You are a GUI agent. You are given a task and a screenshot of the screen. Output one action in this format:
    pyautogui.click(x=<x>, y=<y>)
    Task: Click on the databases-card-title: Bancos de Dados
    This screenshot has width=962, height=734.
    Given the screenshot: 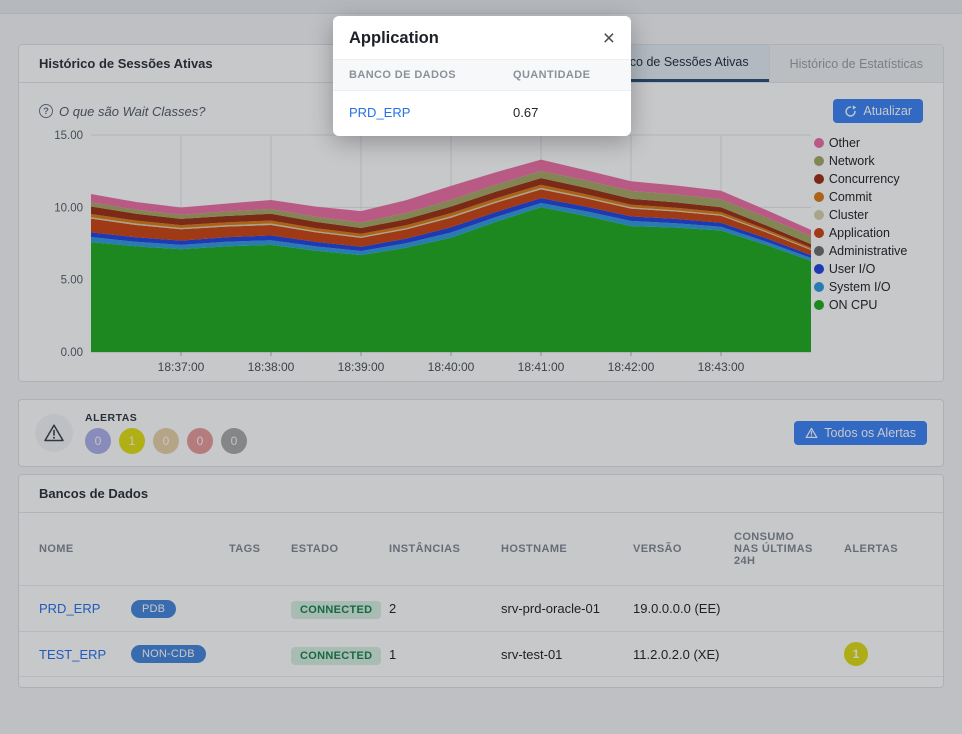 What is the action you would take?
    pyautogui.click(x=94, y=493)
    